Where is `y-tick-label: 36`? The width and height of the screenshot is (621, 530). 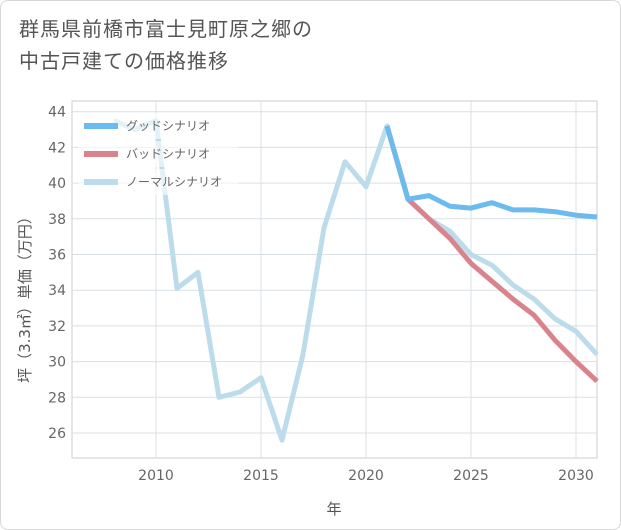 y-tick-label: 36 is located at coordinates (57, 256).